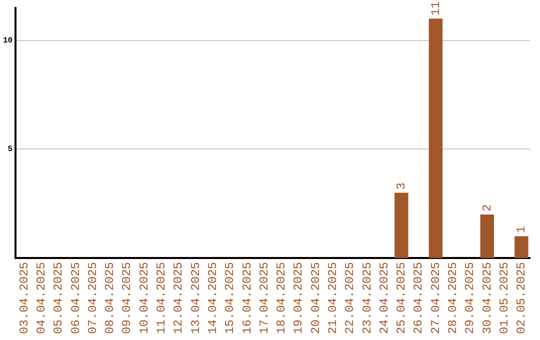  I want to click on x-tick-label: 07.04.2025, so click(93, 298).